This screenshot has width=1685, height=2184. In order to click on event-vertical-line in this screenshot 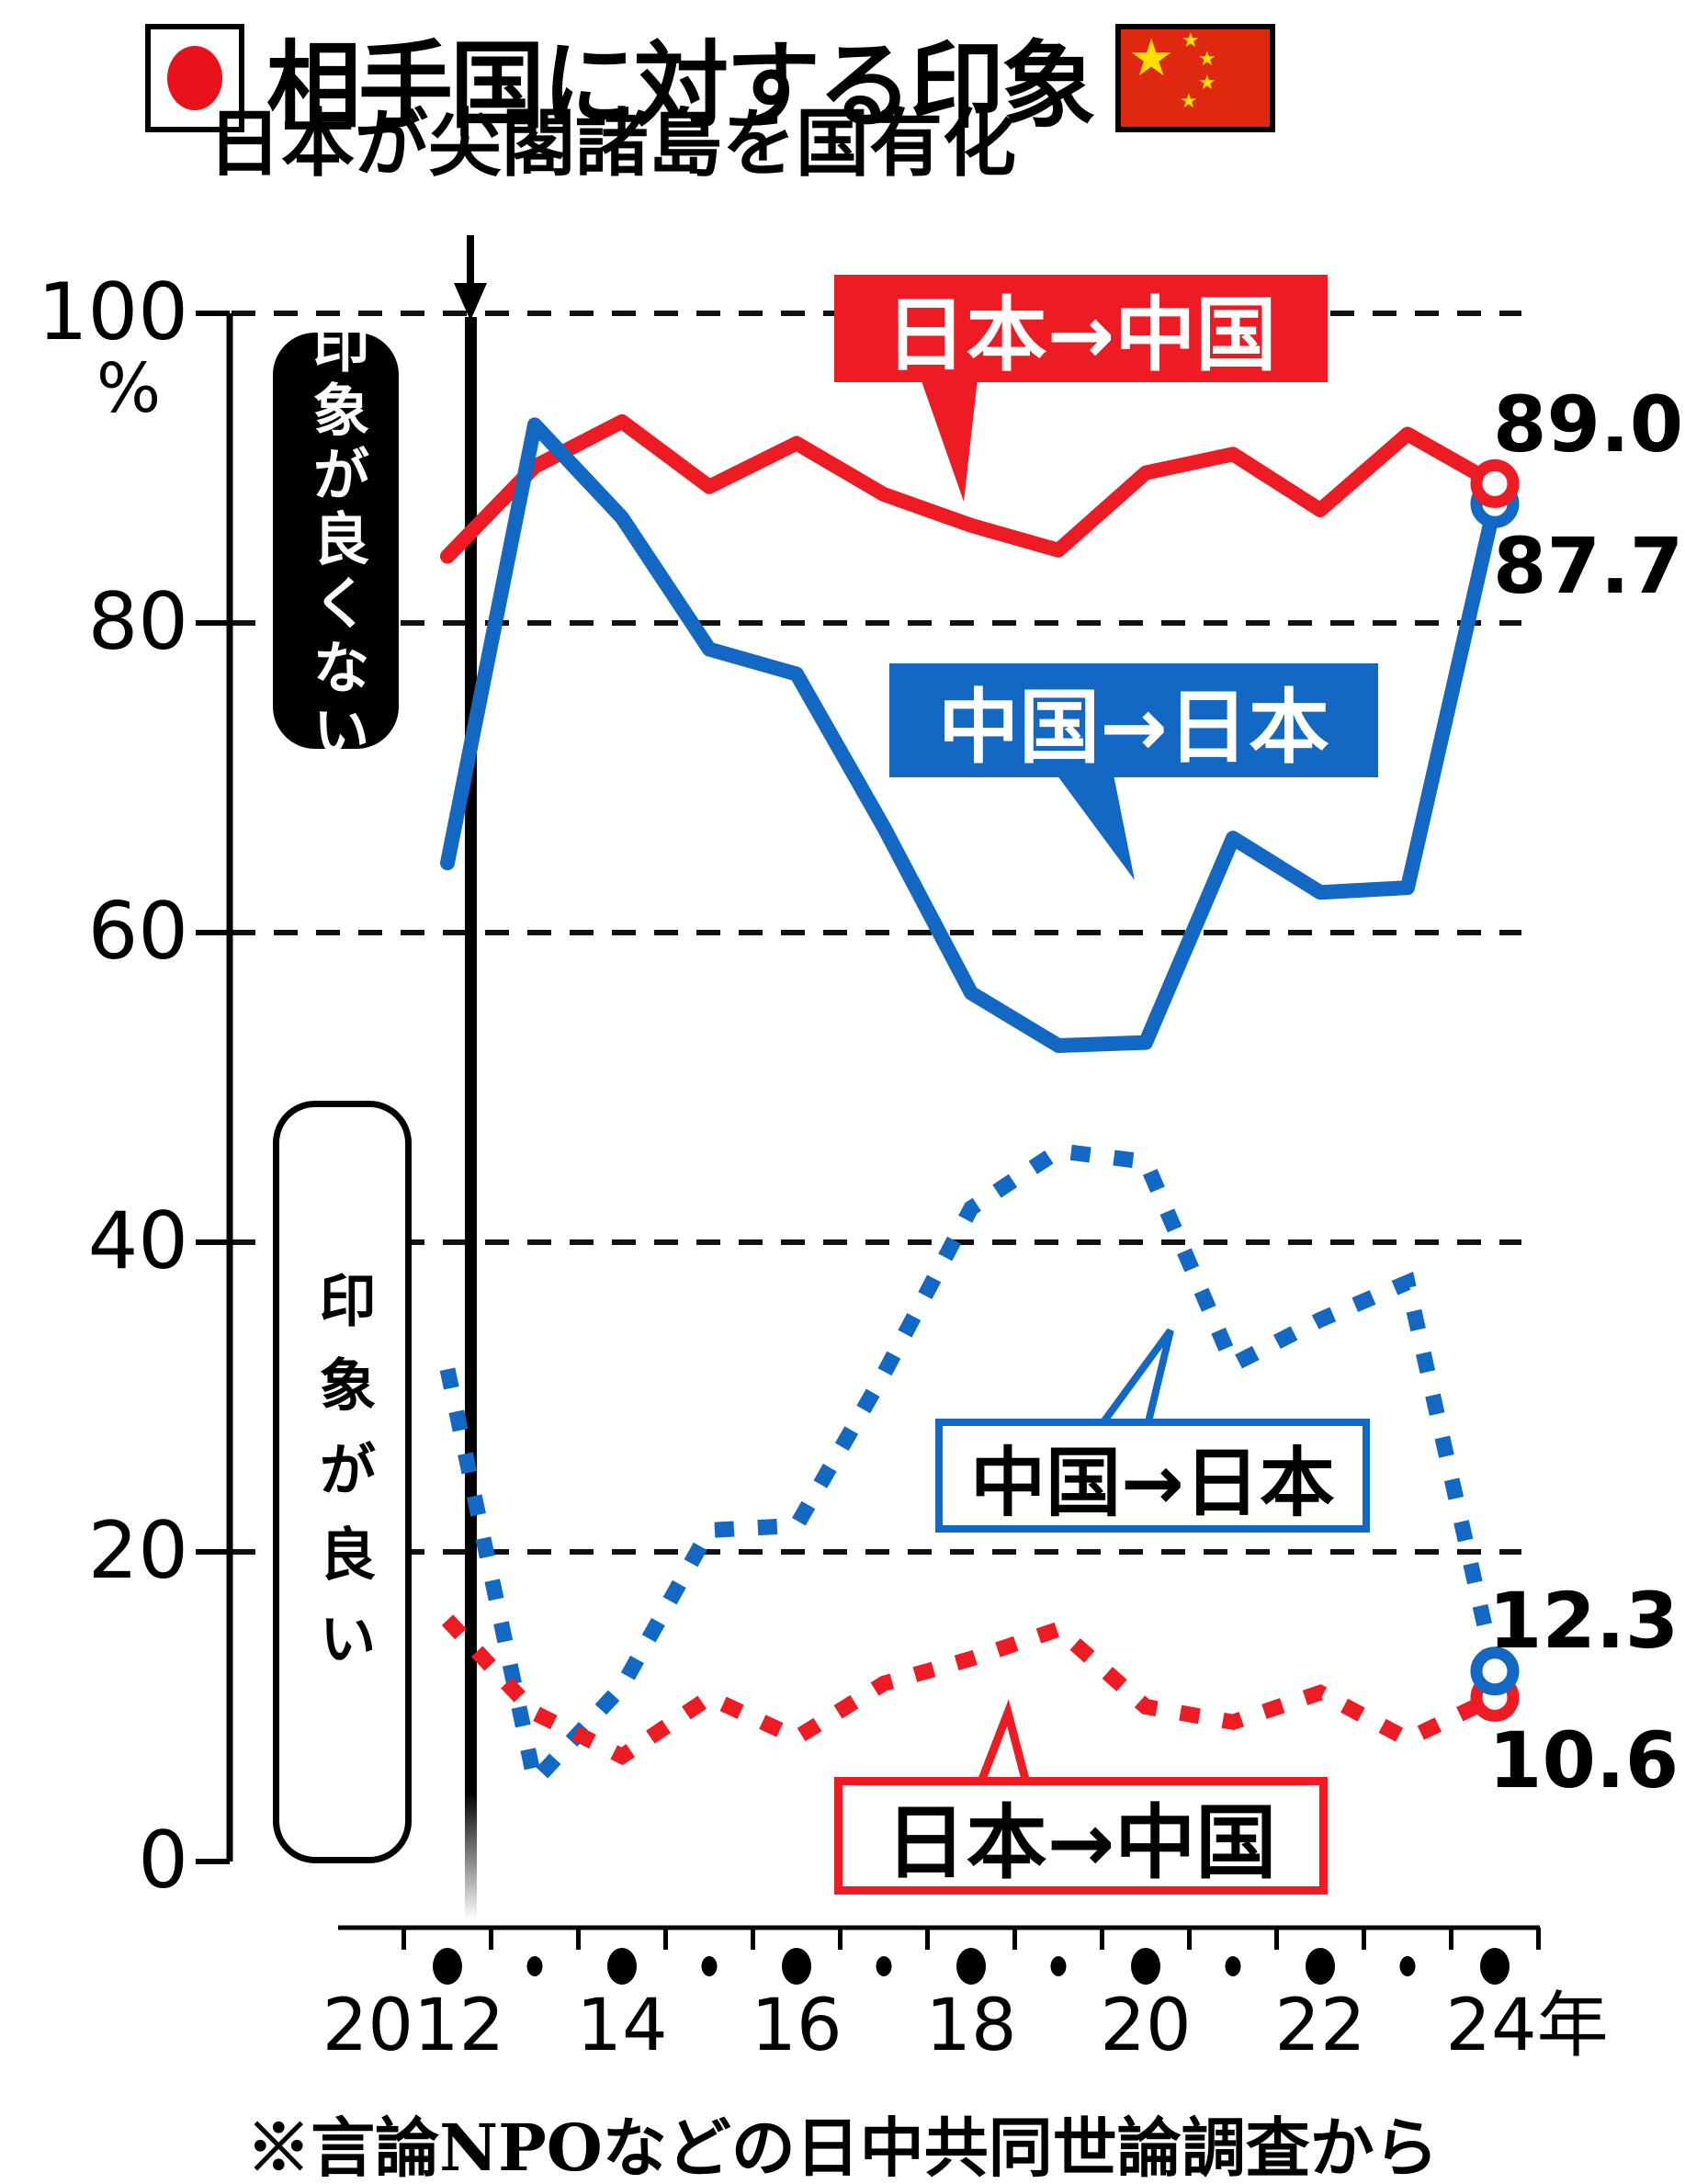, I will do `click(471, 1118)`.